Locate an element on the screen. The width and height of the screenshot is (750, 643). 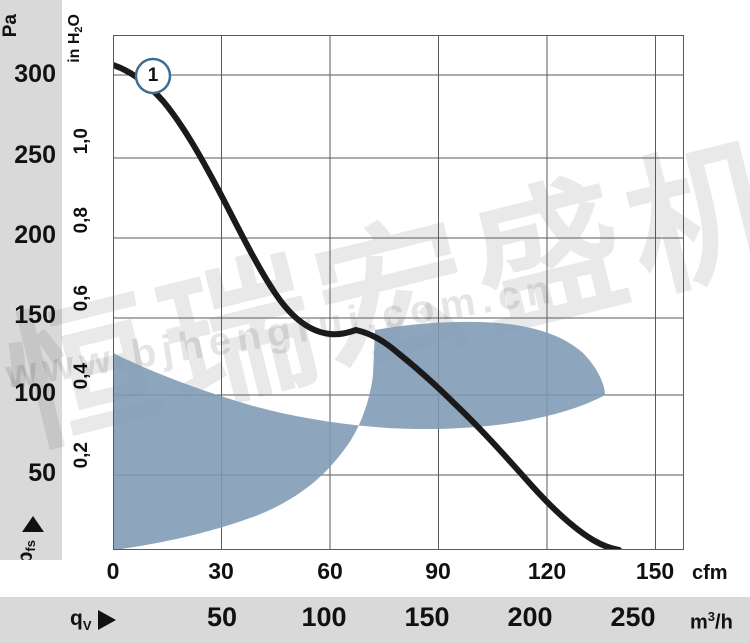
marker-1-label: 1 is located at coordinates (153, 75).